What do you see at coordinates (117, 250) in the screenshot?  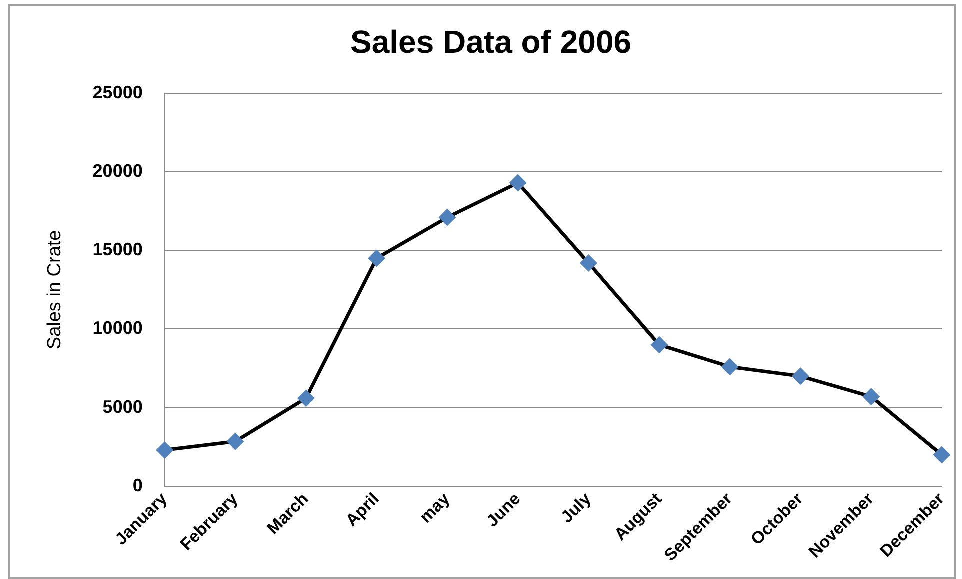 I see `y-tick-label: 15000` at bounding box center [117, 250].